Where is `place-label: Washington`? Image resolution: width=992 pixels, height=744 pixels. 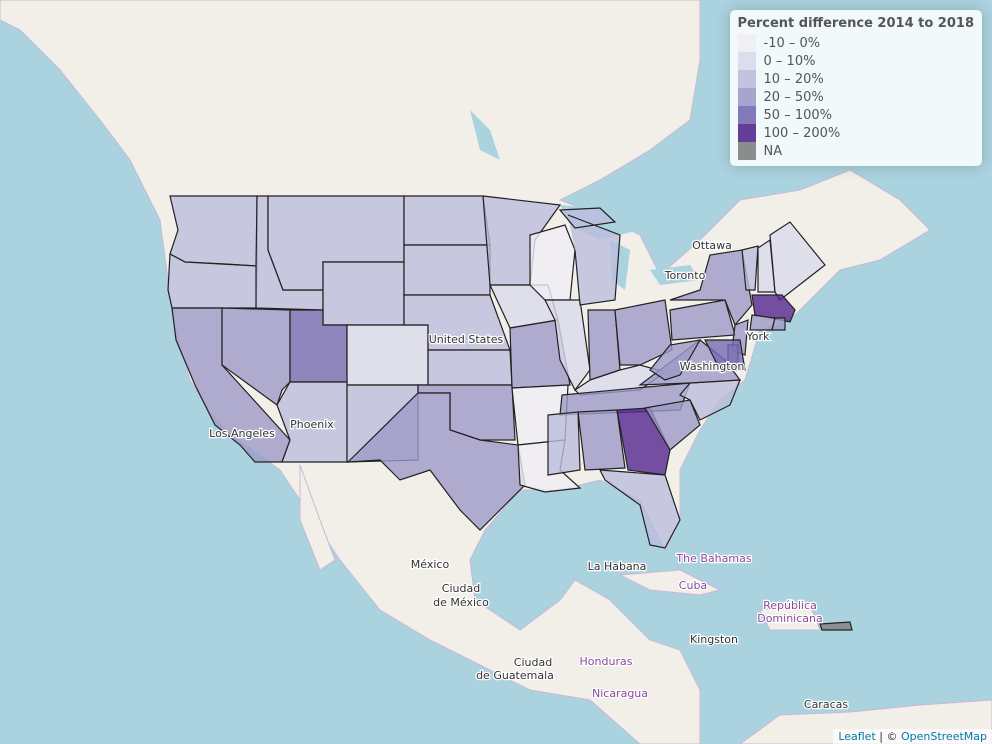
place-label: Washington is located at coordinates (712, 366).